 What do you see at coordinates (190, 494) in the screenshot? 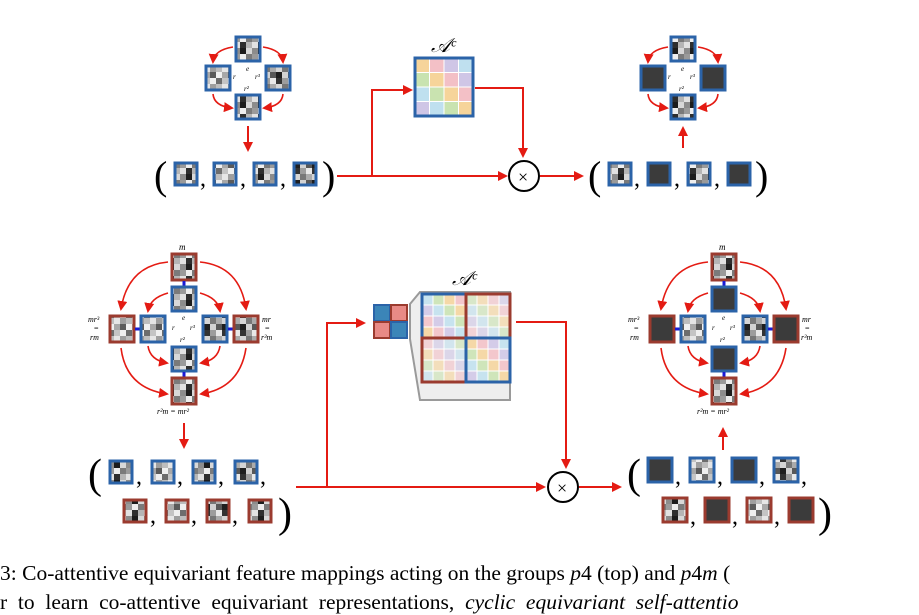
I see `p4m-input-tuple: ( , , , , , , , )` at bounding box center [190, 494].